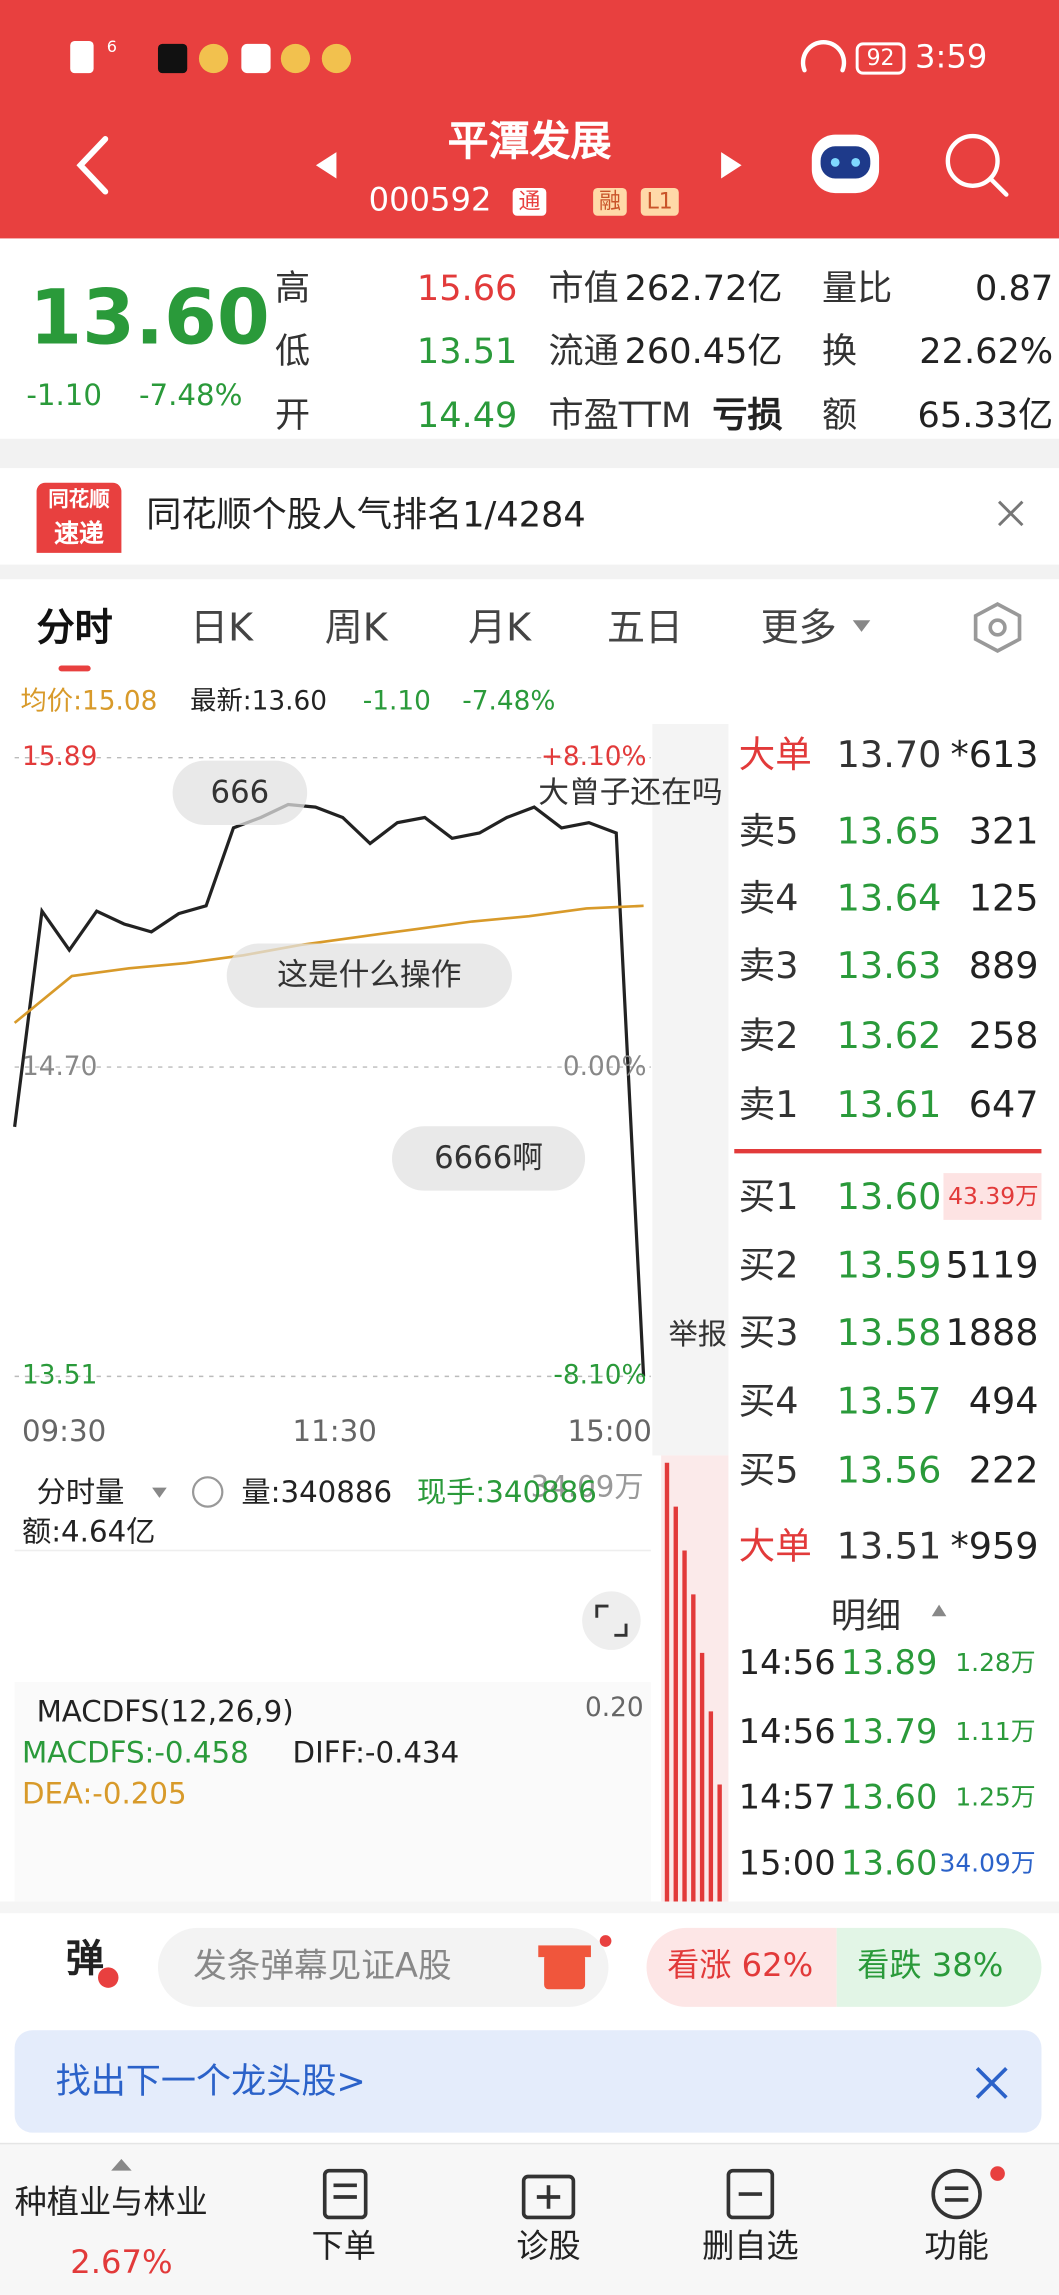 The width and height of the screenshot is (1059, 2295). I want to click on stat-label: 开, so click(292, 415).